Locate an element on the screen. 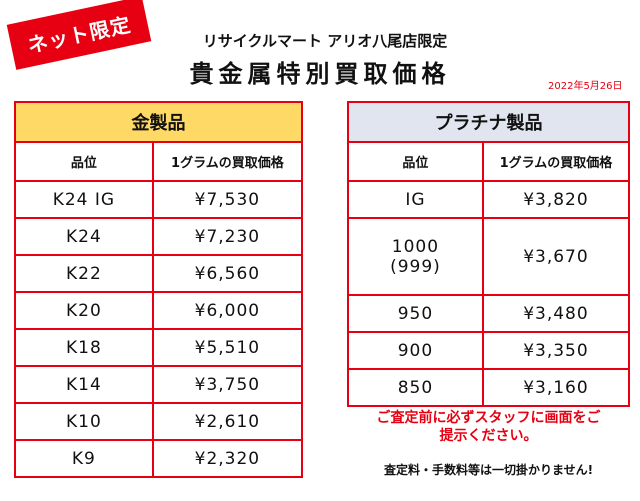  table-row: K14 ¥3,750 is located at coordinates (159, 384).